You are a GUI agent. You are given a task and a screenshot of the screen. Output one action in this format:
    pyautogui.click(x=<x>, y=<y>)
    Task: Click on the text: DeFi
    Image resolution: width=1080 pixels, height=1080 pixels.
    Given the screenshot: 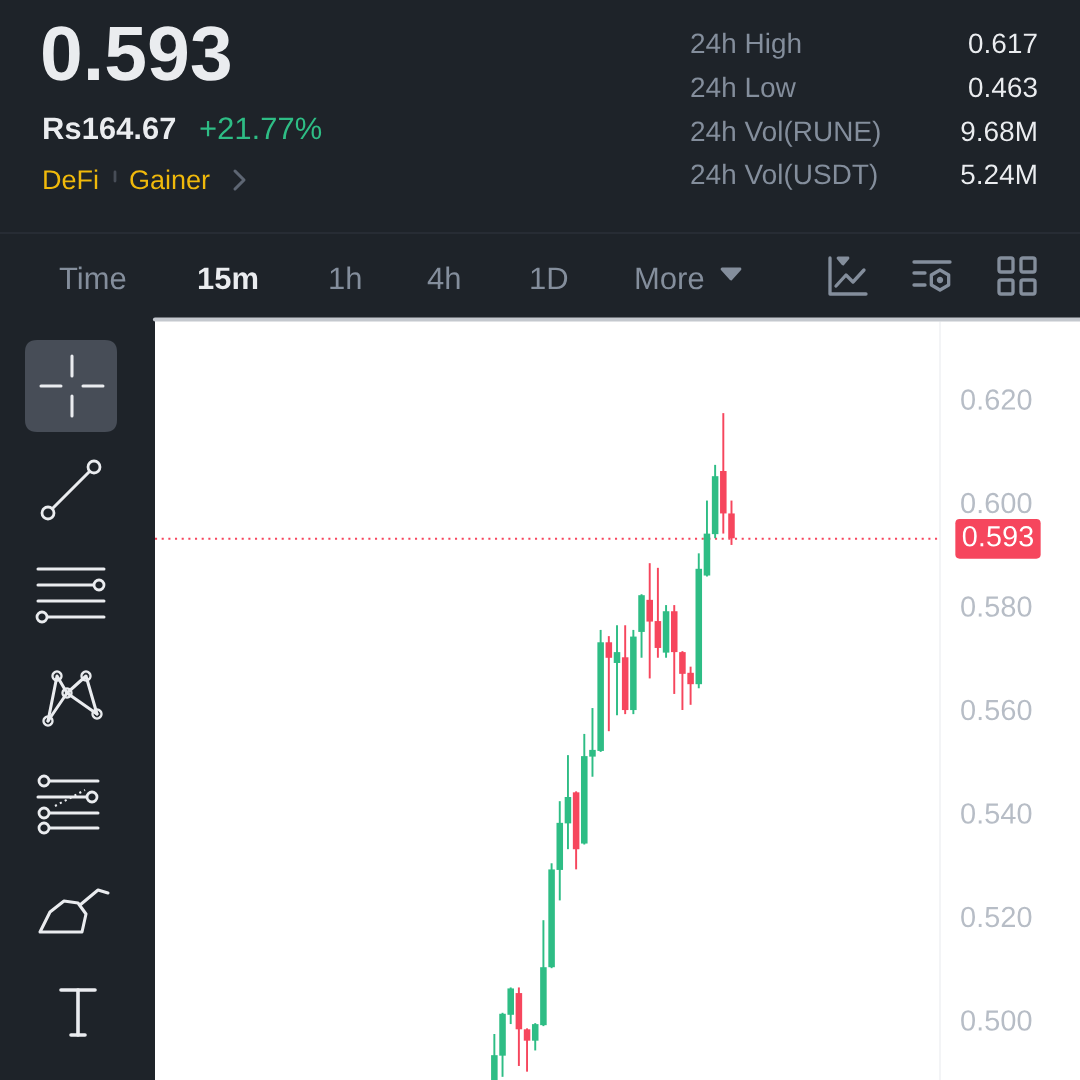 What is the action you would take?
    pyautogui.click(x=71, y=179)
    